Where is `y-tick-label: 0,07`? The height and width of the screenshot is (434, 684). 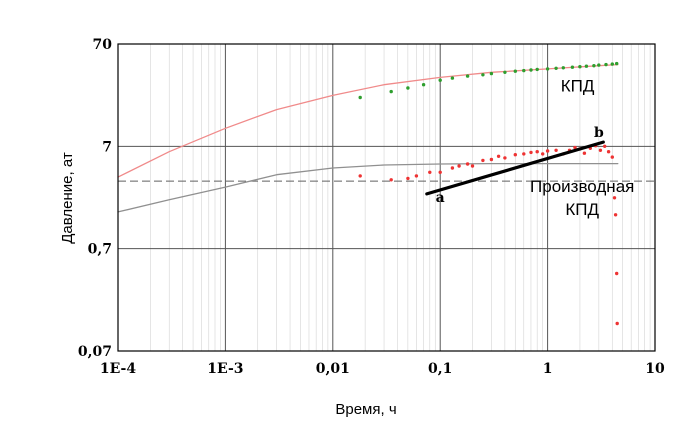
y-tick-label: 0,07 is located at coordinates (95, 352).